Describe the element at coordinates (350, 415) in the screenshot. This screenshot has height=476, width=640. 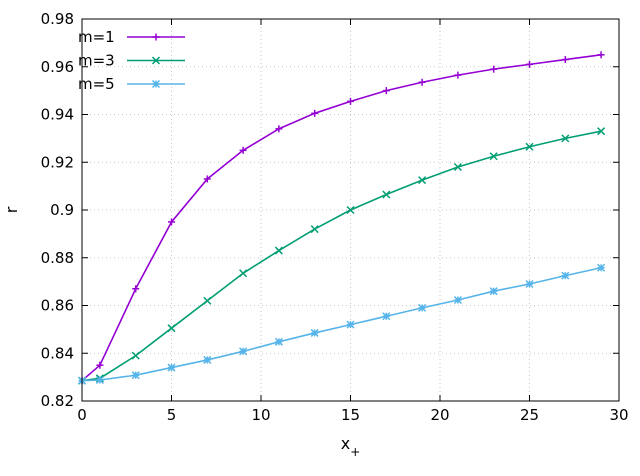
I see `x-tick-label: 15` at that location.